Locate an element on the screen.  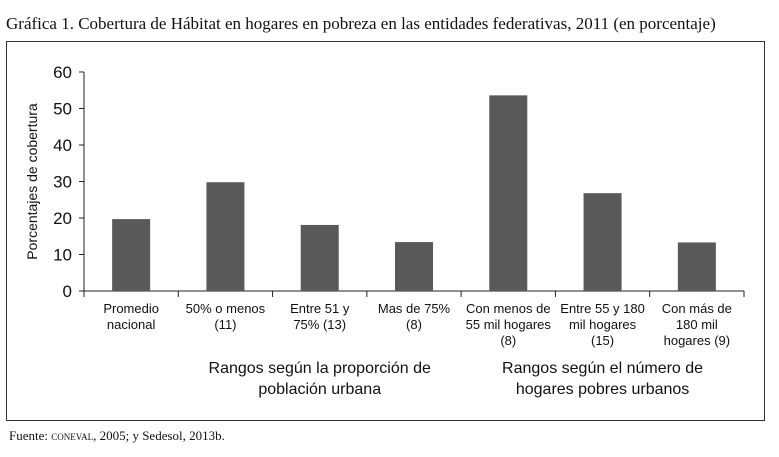
x-category-label: Con menos de 55 mil hogares (8) is located at coordinates (509, 324).